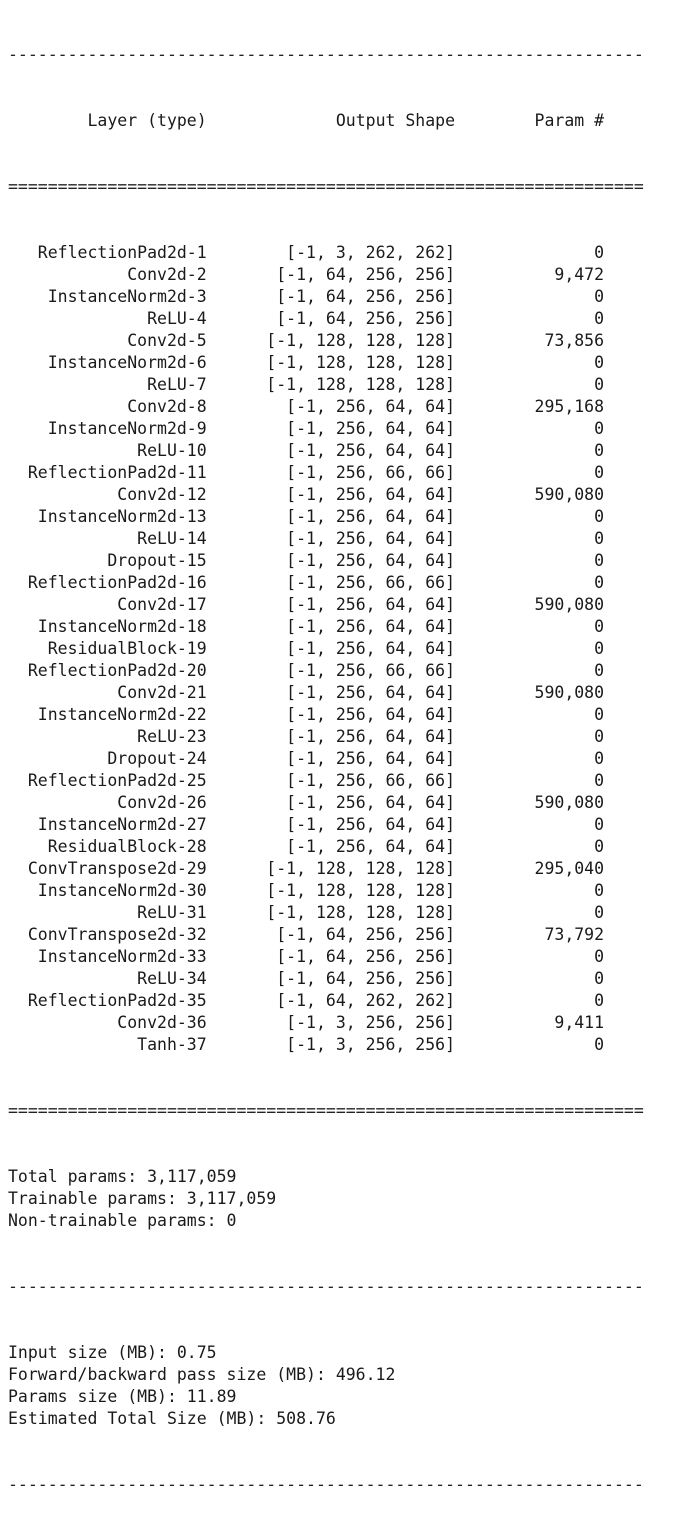 This screenshot has height=1518, width=678. What do you see at coordinates (122, 1176) in the screenshot?
I see `total-line: Total params: 3,117,059` at bounding box center [122, 1176].